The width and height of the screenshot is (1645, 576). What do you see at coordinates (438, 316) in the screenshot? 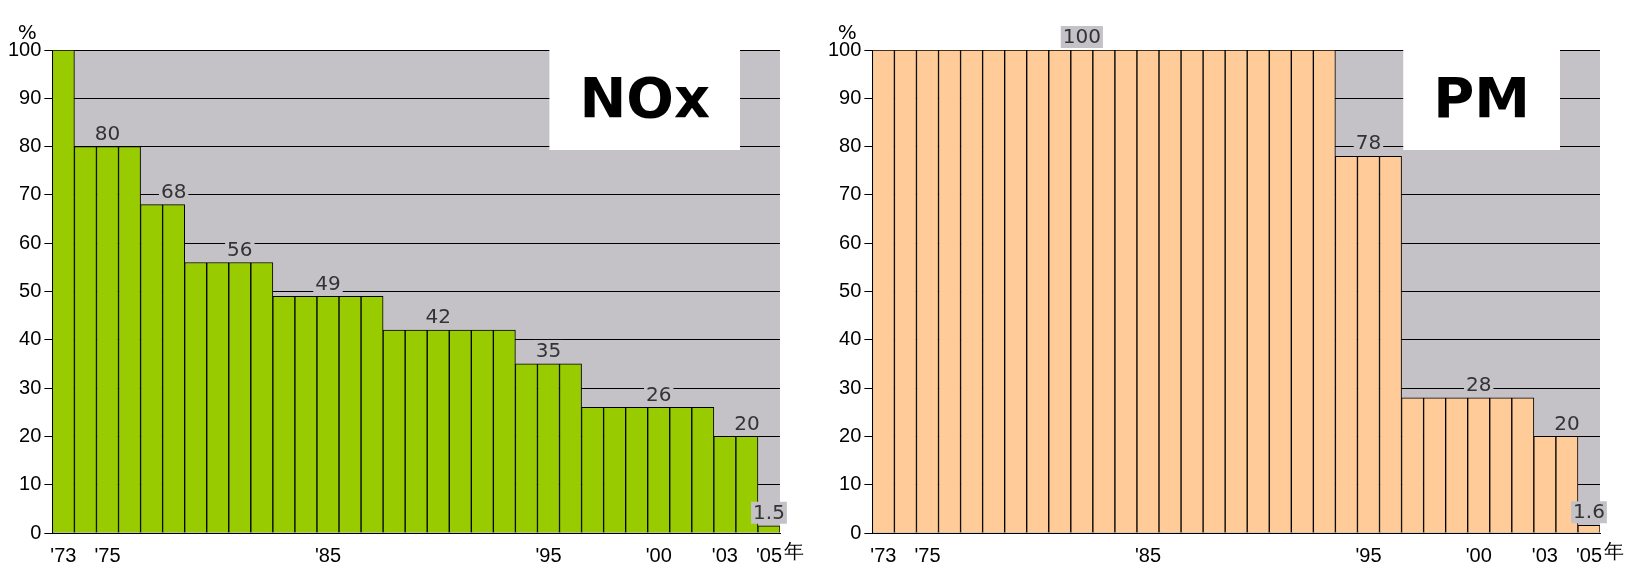
I see `data-label: 42` at bounding box center [438, 316].